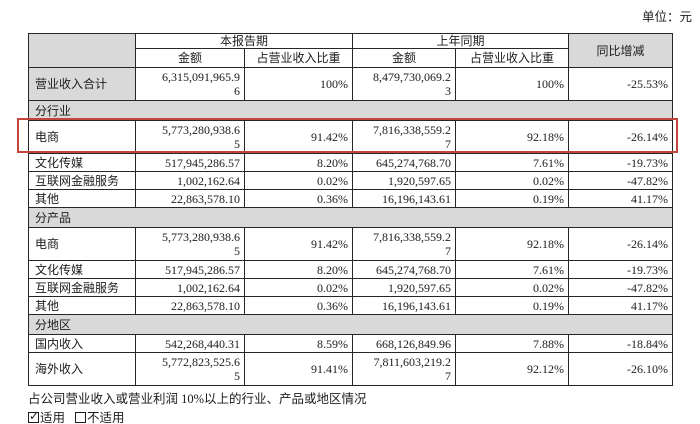  Describe the element at coordinates (621, 343) in the screenshot. I see `yoy-change: -18.84%` at that location.